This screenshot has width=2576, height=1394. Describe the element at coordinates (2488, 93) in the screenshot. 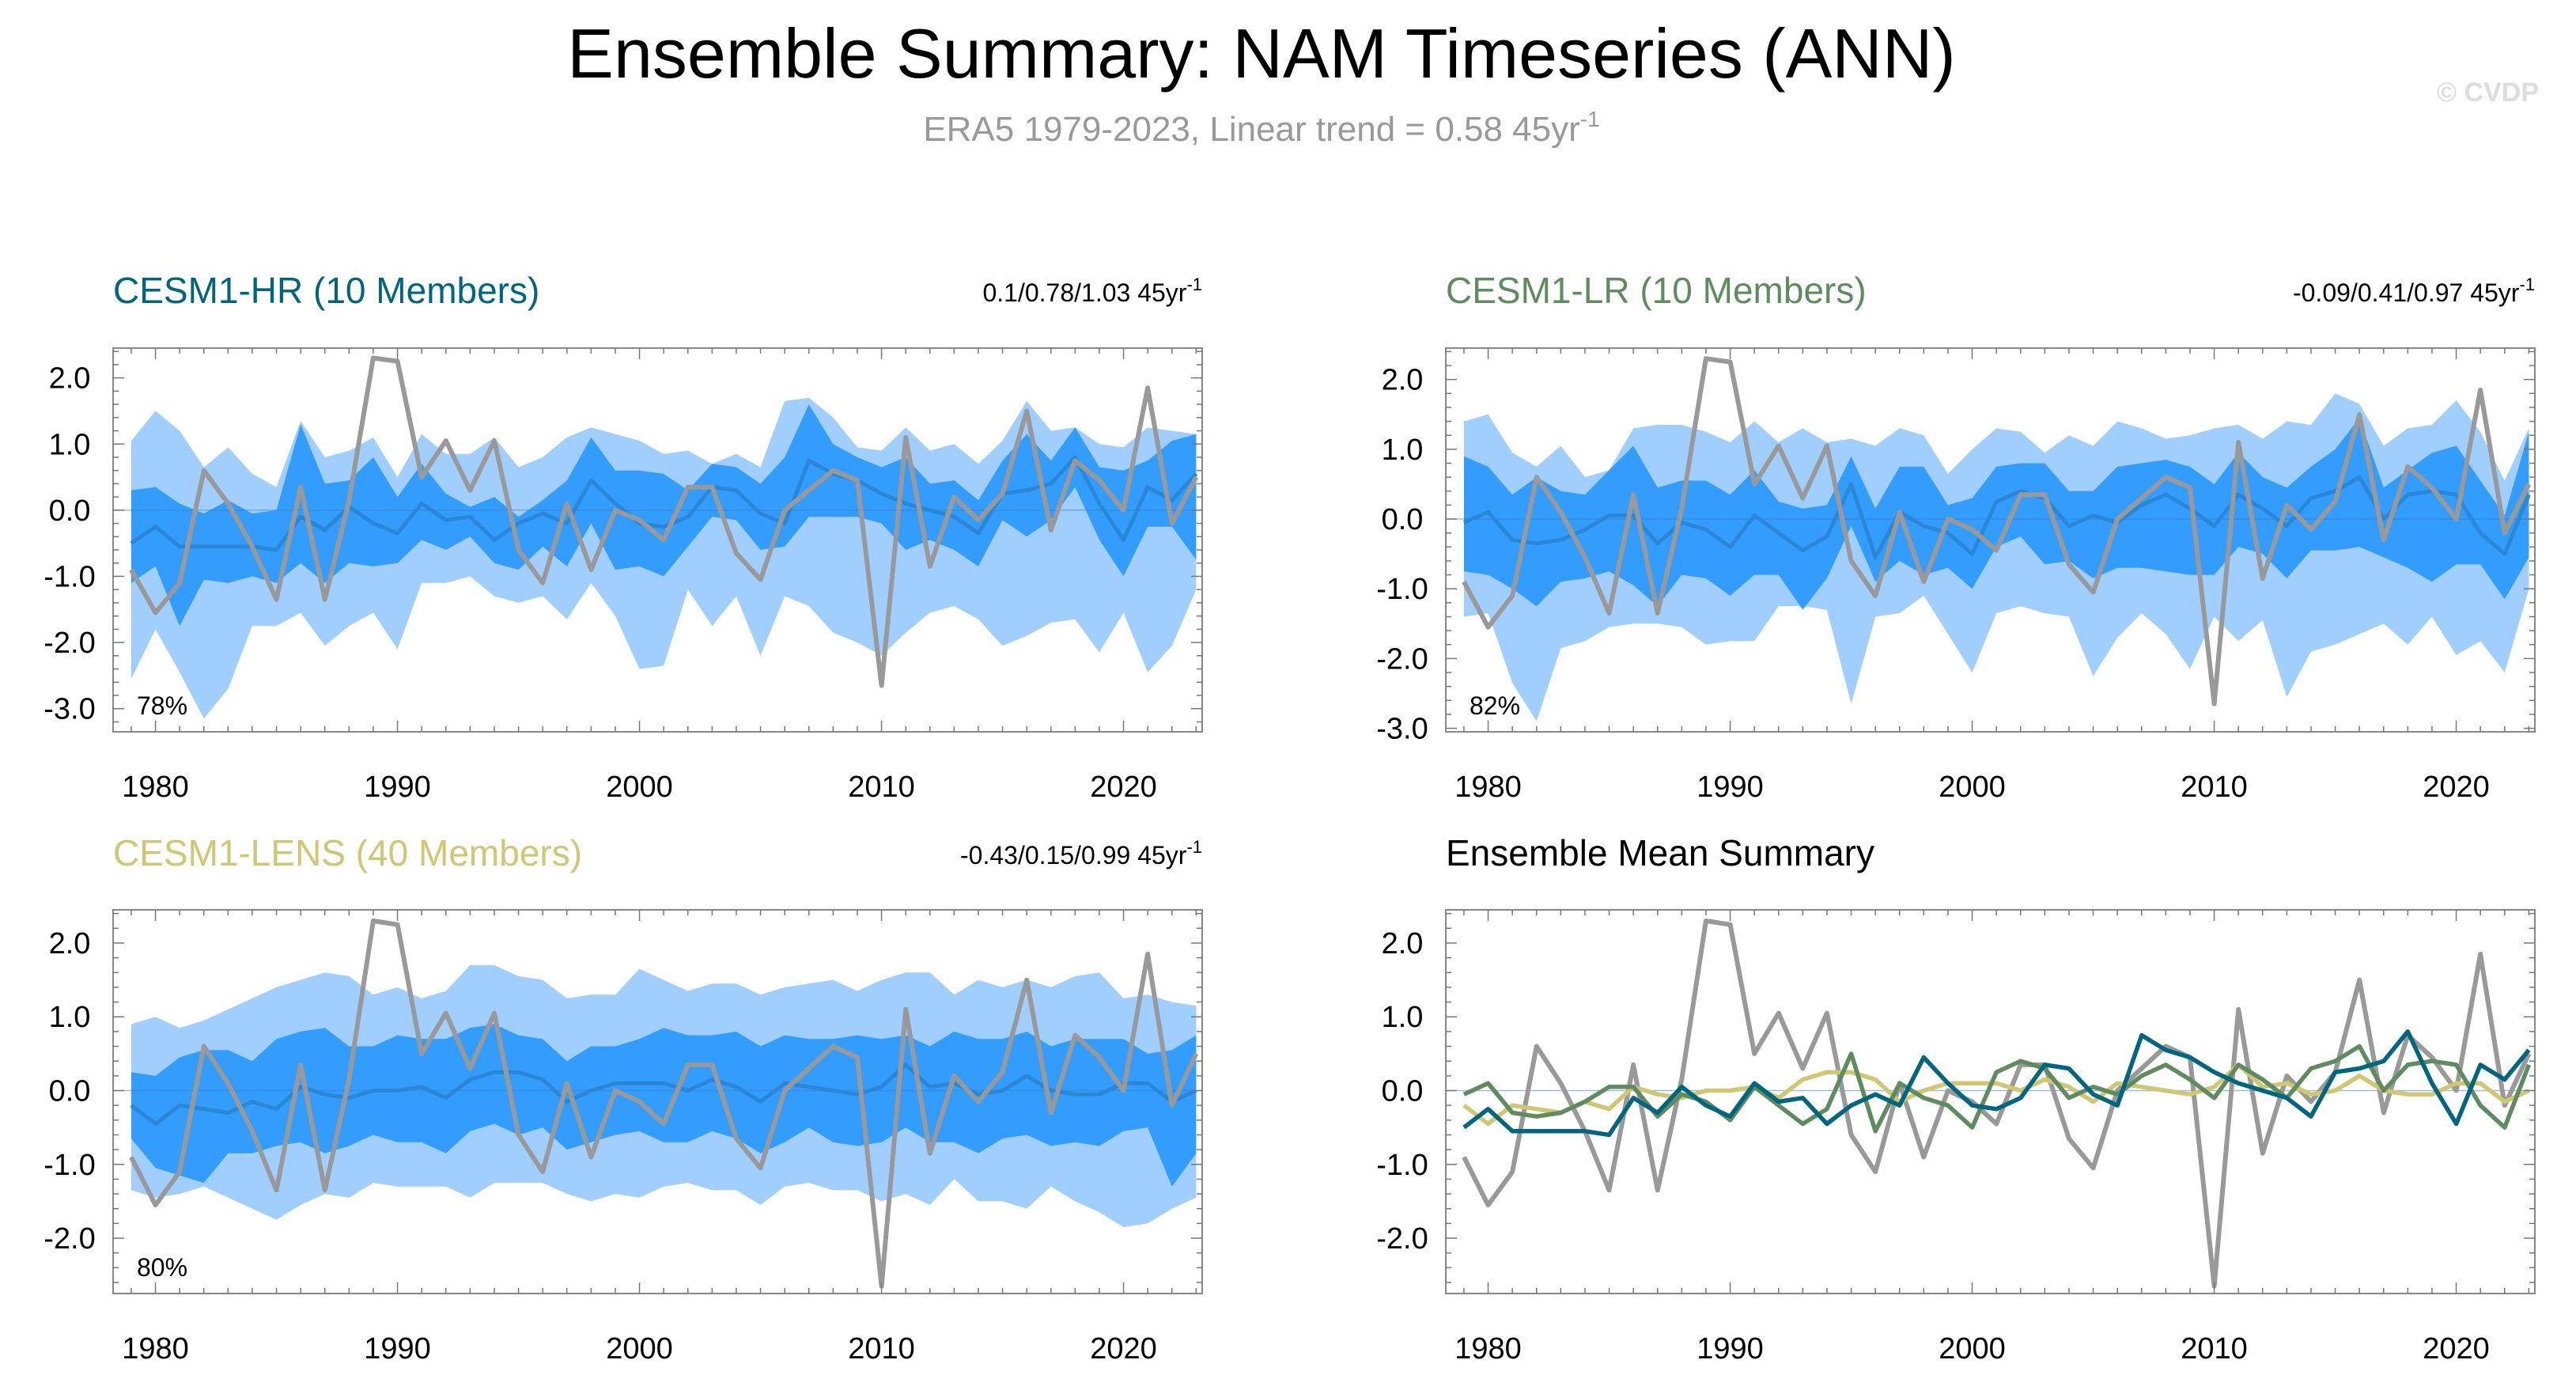

I see `copyright-label: © CVDP` at that location.